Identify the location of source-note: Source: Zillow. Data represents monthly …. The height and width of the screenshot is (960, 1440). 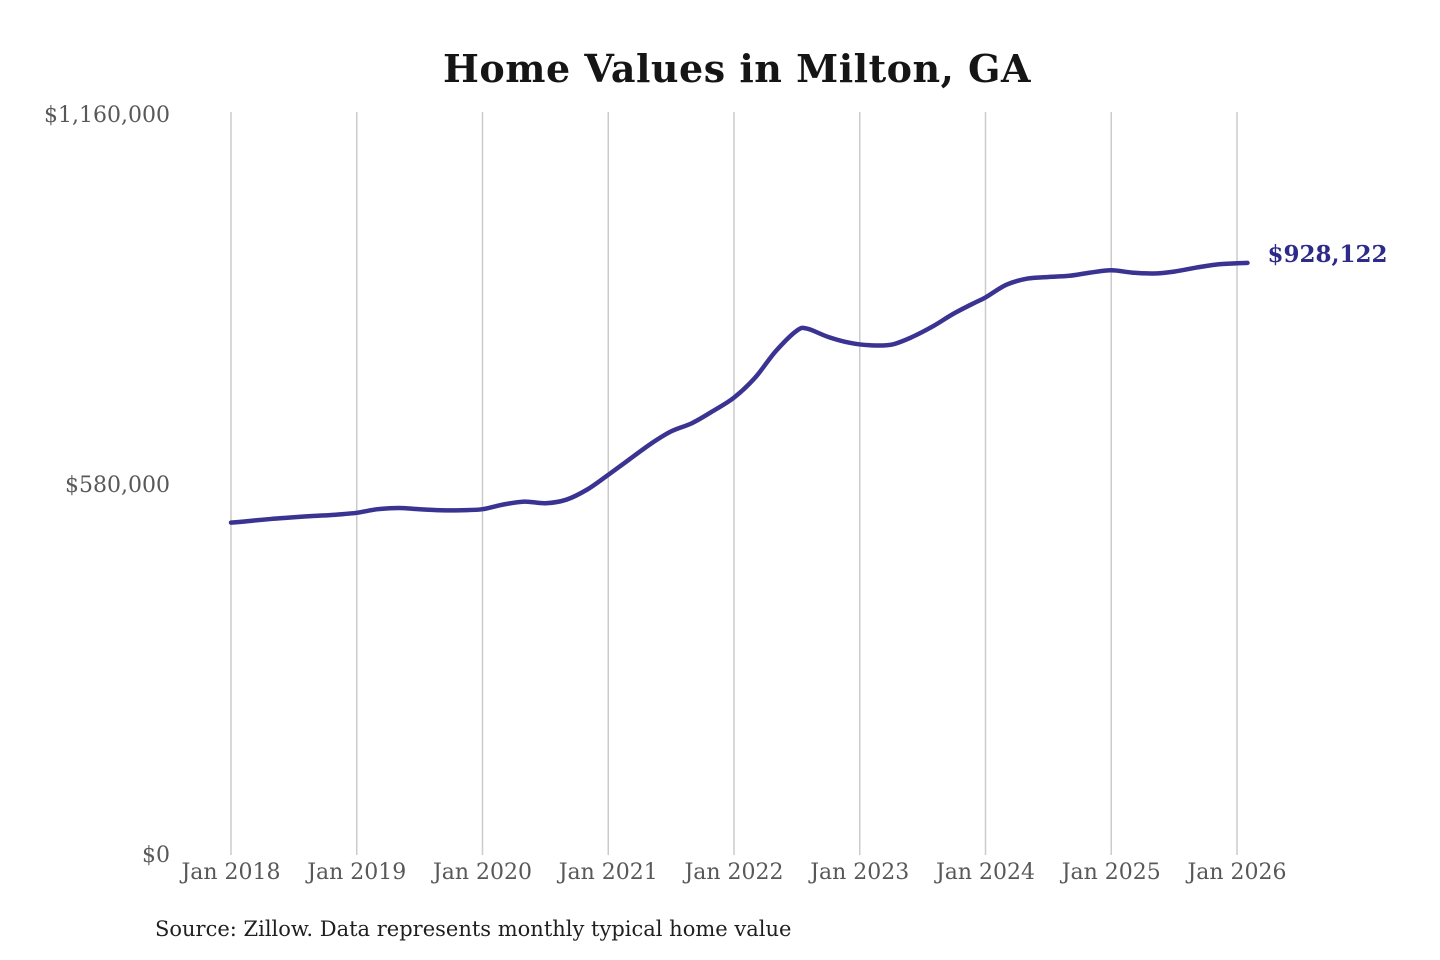
(473, 929).